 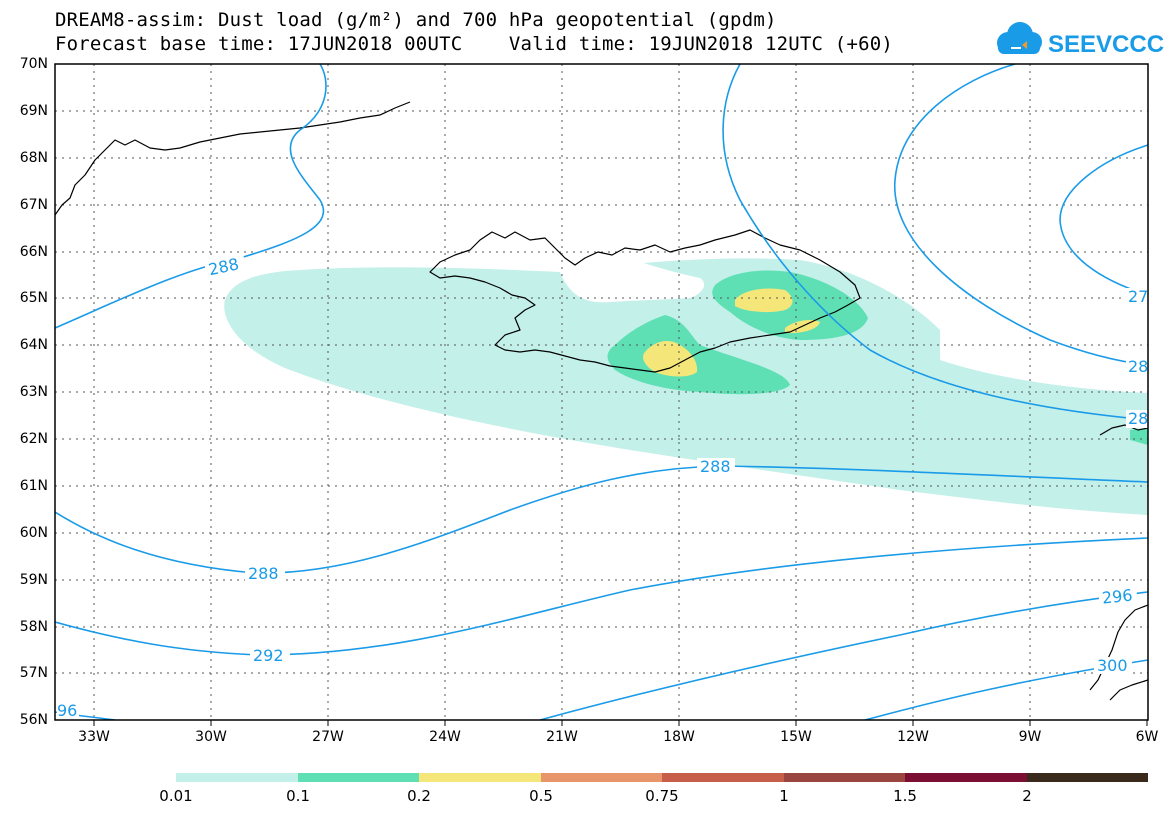 I want to click on lat-label: 68N, so click(x=33, y=158).